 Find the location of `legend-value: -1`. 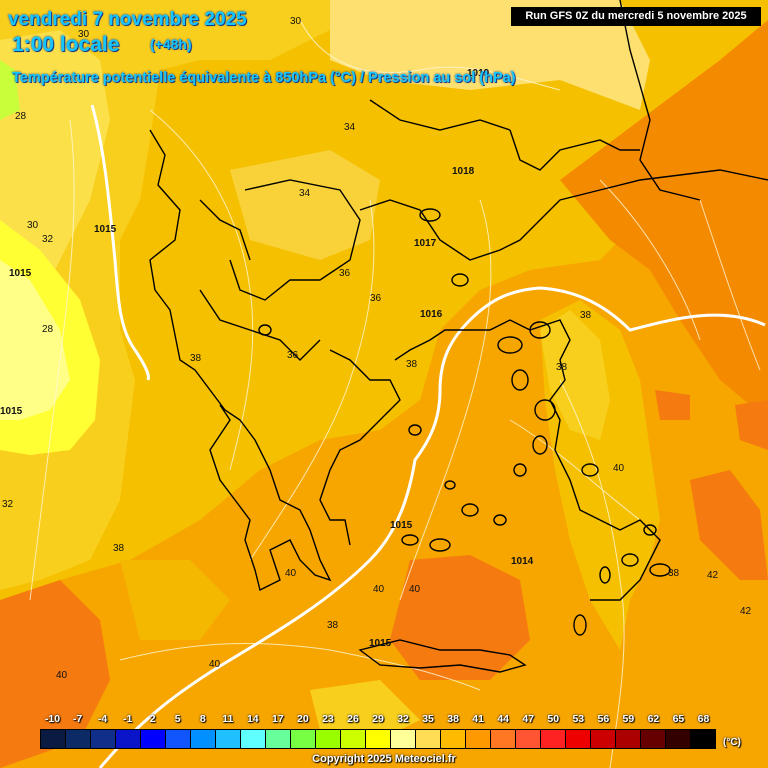

legend-value: -1 is located at coordinates (127, 719).